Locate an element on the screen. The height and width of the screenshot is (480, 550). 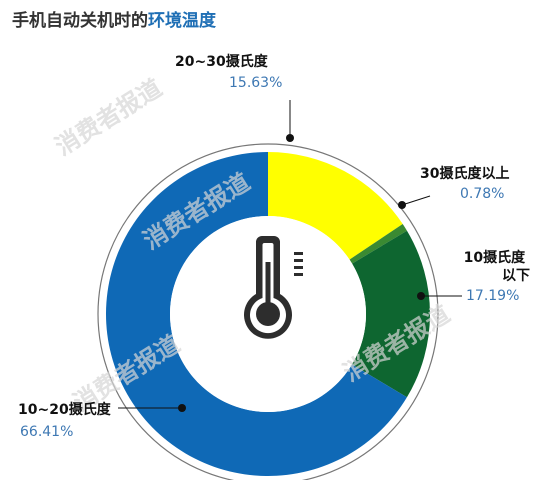
slice-value-below10: 17.19% is located at coordinates (492, 296).